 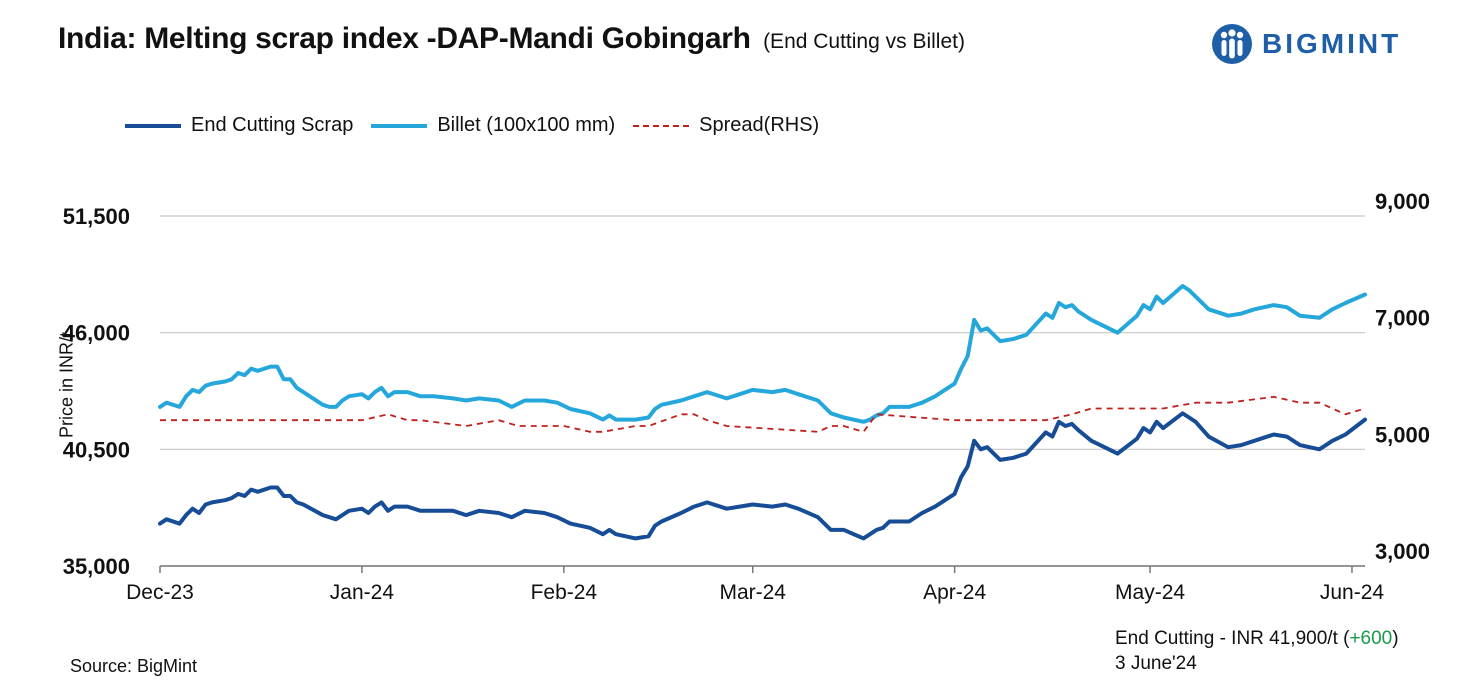 What do you see at coordinates (399, 125) in the screenshot?
I see `legend-swatch-billet` at bounding box center [399, 125].